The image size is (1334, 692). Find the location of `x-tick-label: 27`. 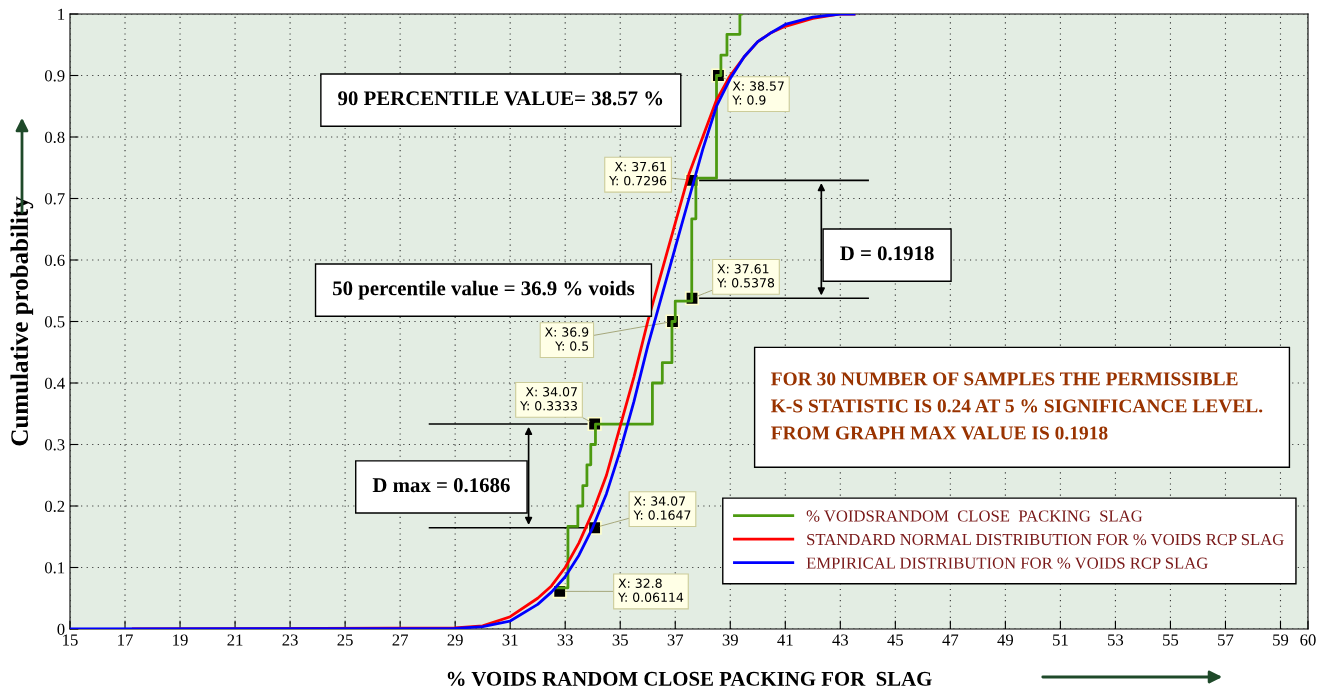

x-tick-label: 27 is located at coordinates (400, 640).